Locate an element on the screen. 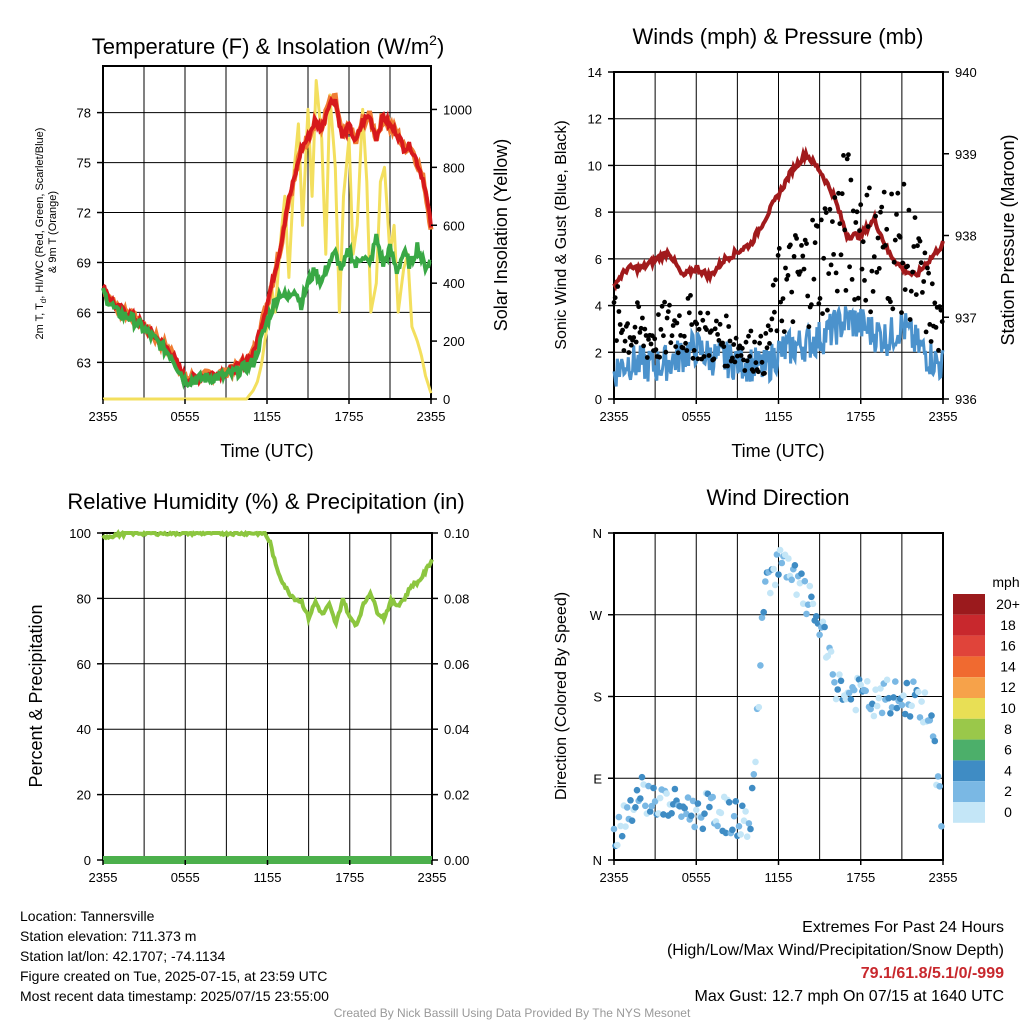 This screenshot has width=1024, height=1024. y2-tick-label: 400 is located at coordinates (454, 283).